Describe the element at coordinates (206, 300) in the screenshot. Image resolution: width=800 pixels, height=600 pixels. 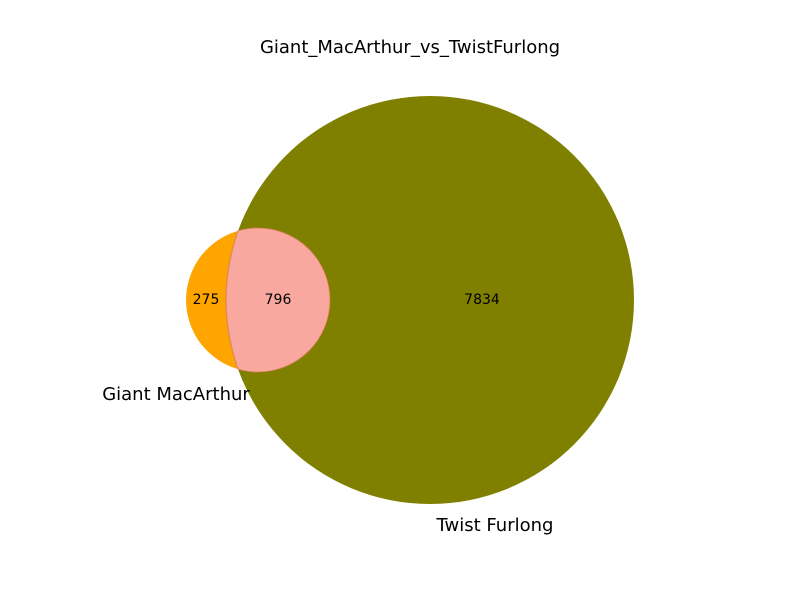
I see `count-only-giant-macarthur: 275` at that location.